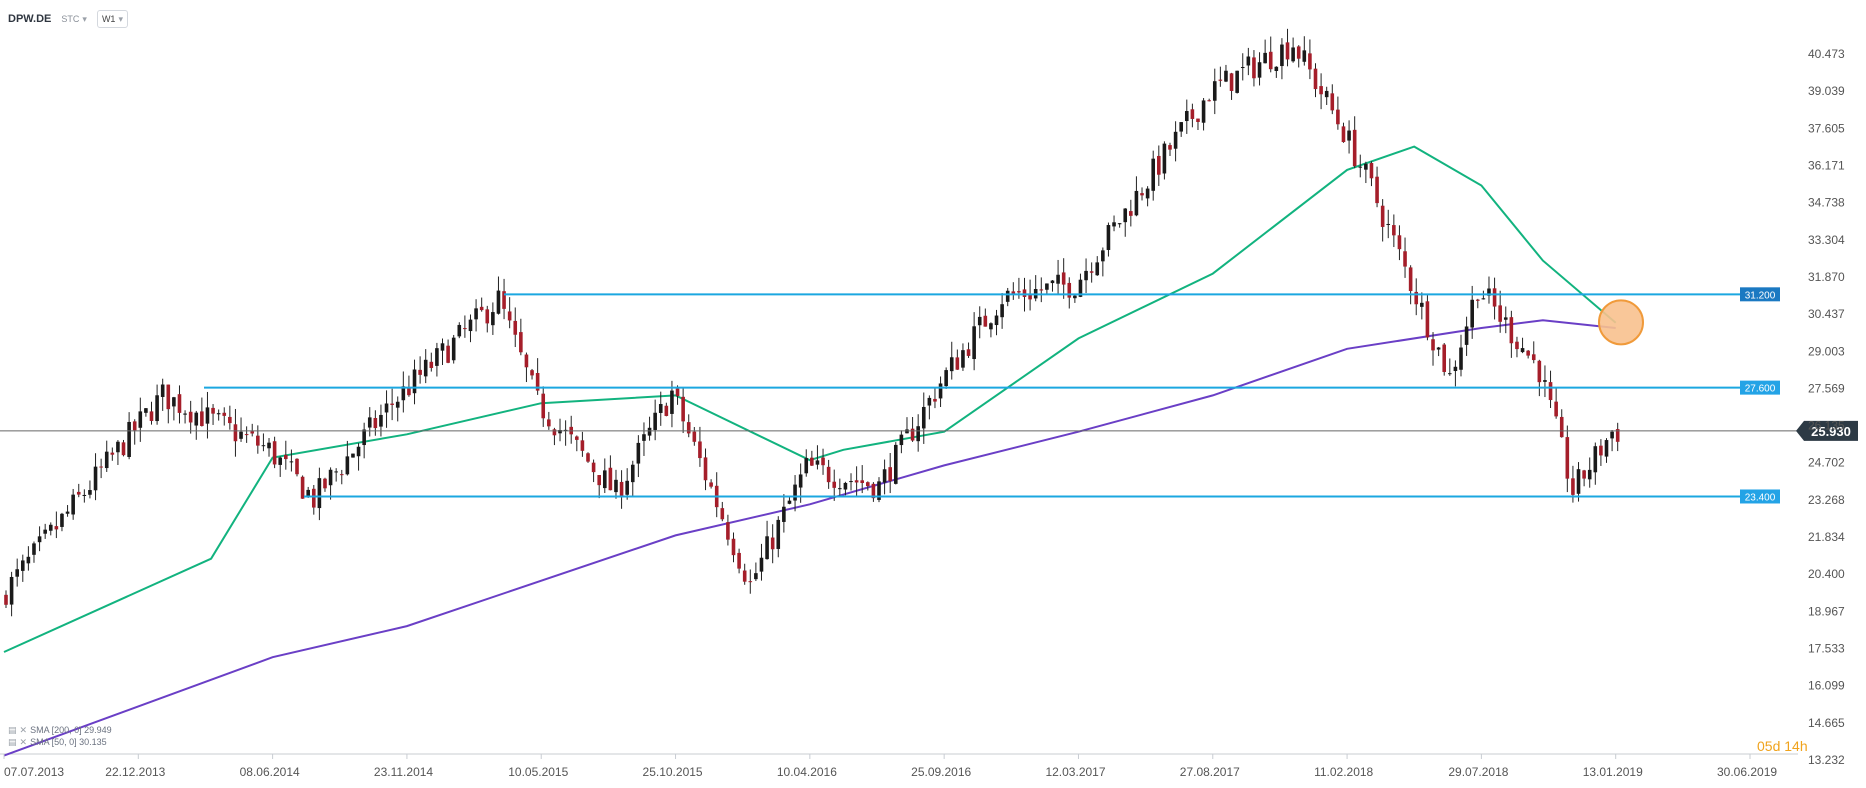 This screenshot has width=1866, height=788. What do you see at coordinates (1760, 496) in the screenshot?
I see `level-label-box` at bounding box center [1760, 496].